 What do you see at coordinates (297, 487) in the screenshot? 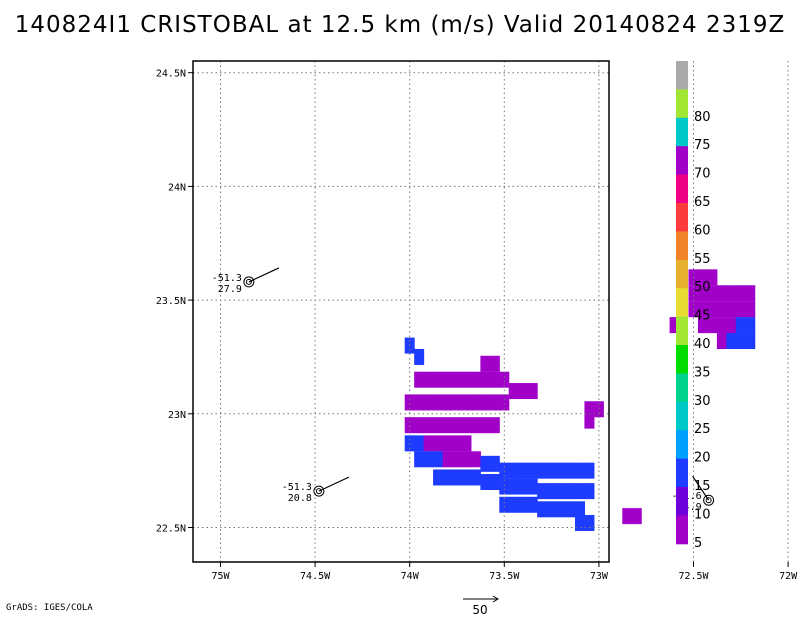
I see `station-temp: -51.3` at bounding box center [297, 487].